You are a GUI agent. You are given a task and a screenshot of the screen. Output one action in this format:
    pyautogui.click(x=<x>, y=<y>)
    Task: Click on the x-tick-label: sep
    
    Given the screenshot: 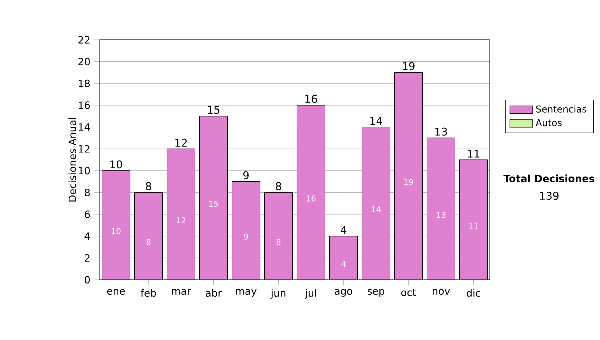 What is the action you would take?
    pyautogui.click(x=376, y=293)
    